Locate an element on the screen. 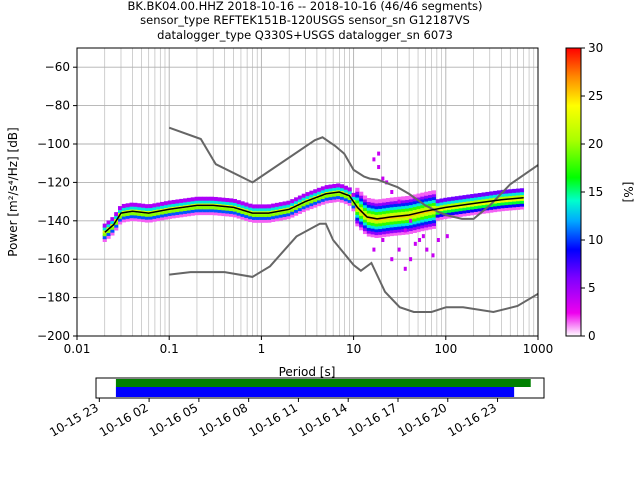  y-tick-label: −140 is located at coordinates (53, 221).